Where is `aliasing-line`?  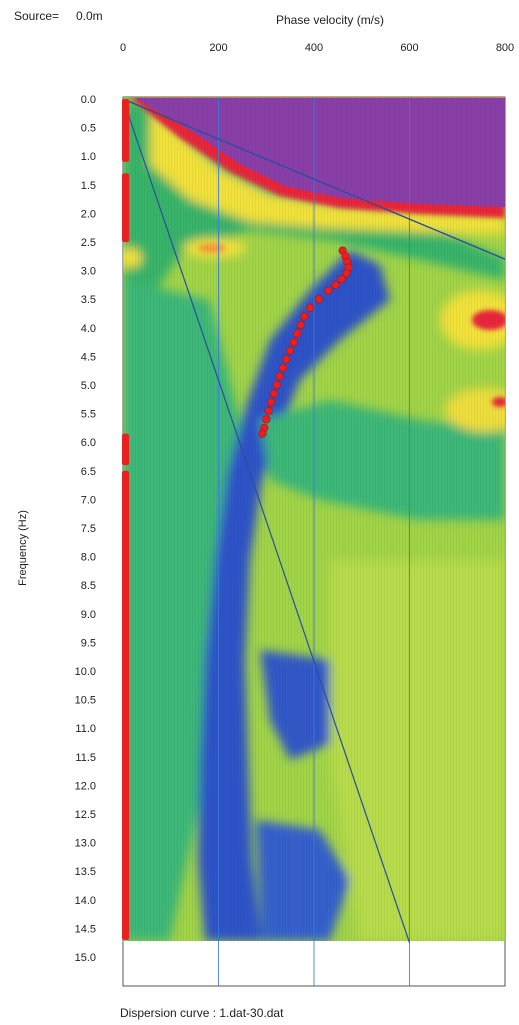
aliasing-line is located at coordinates (314, 179).